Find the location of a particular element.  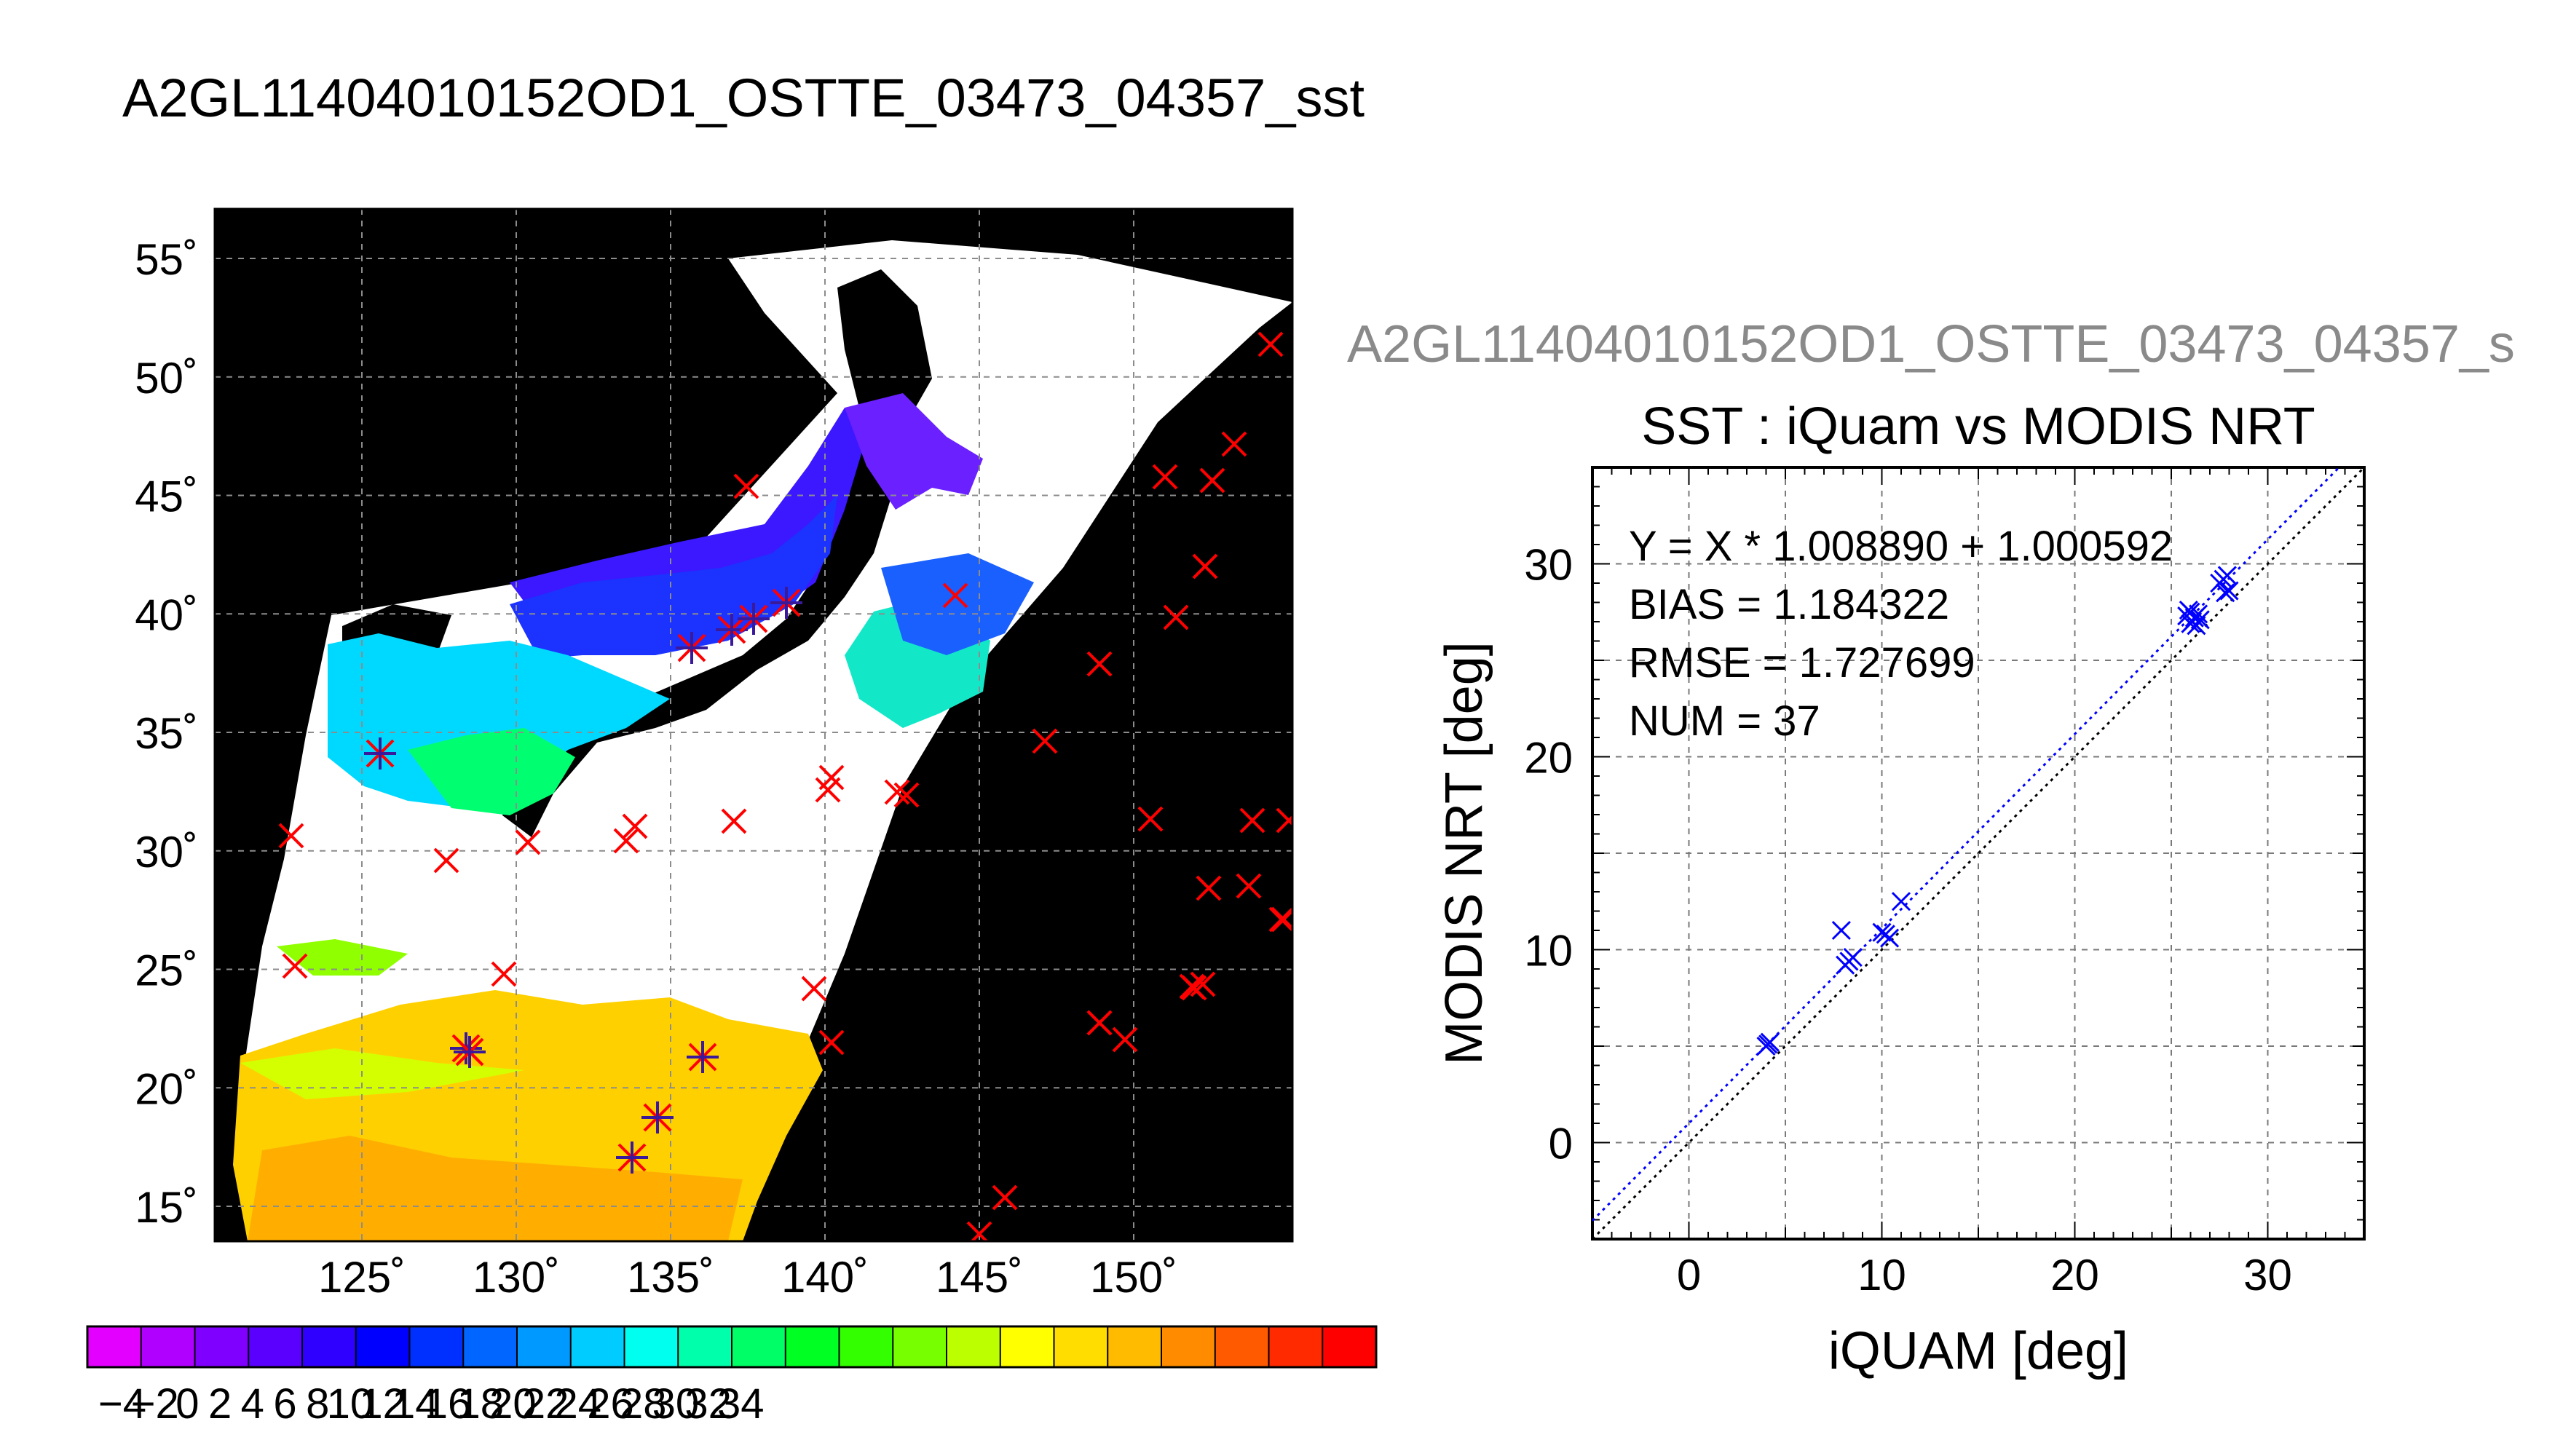

colorbar-tick-label: 28 is located at coordinates (643, 1404).